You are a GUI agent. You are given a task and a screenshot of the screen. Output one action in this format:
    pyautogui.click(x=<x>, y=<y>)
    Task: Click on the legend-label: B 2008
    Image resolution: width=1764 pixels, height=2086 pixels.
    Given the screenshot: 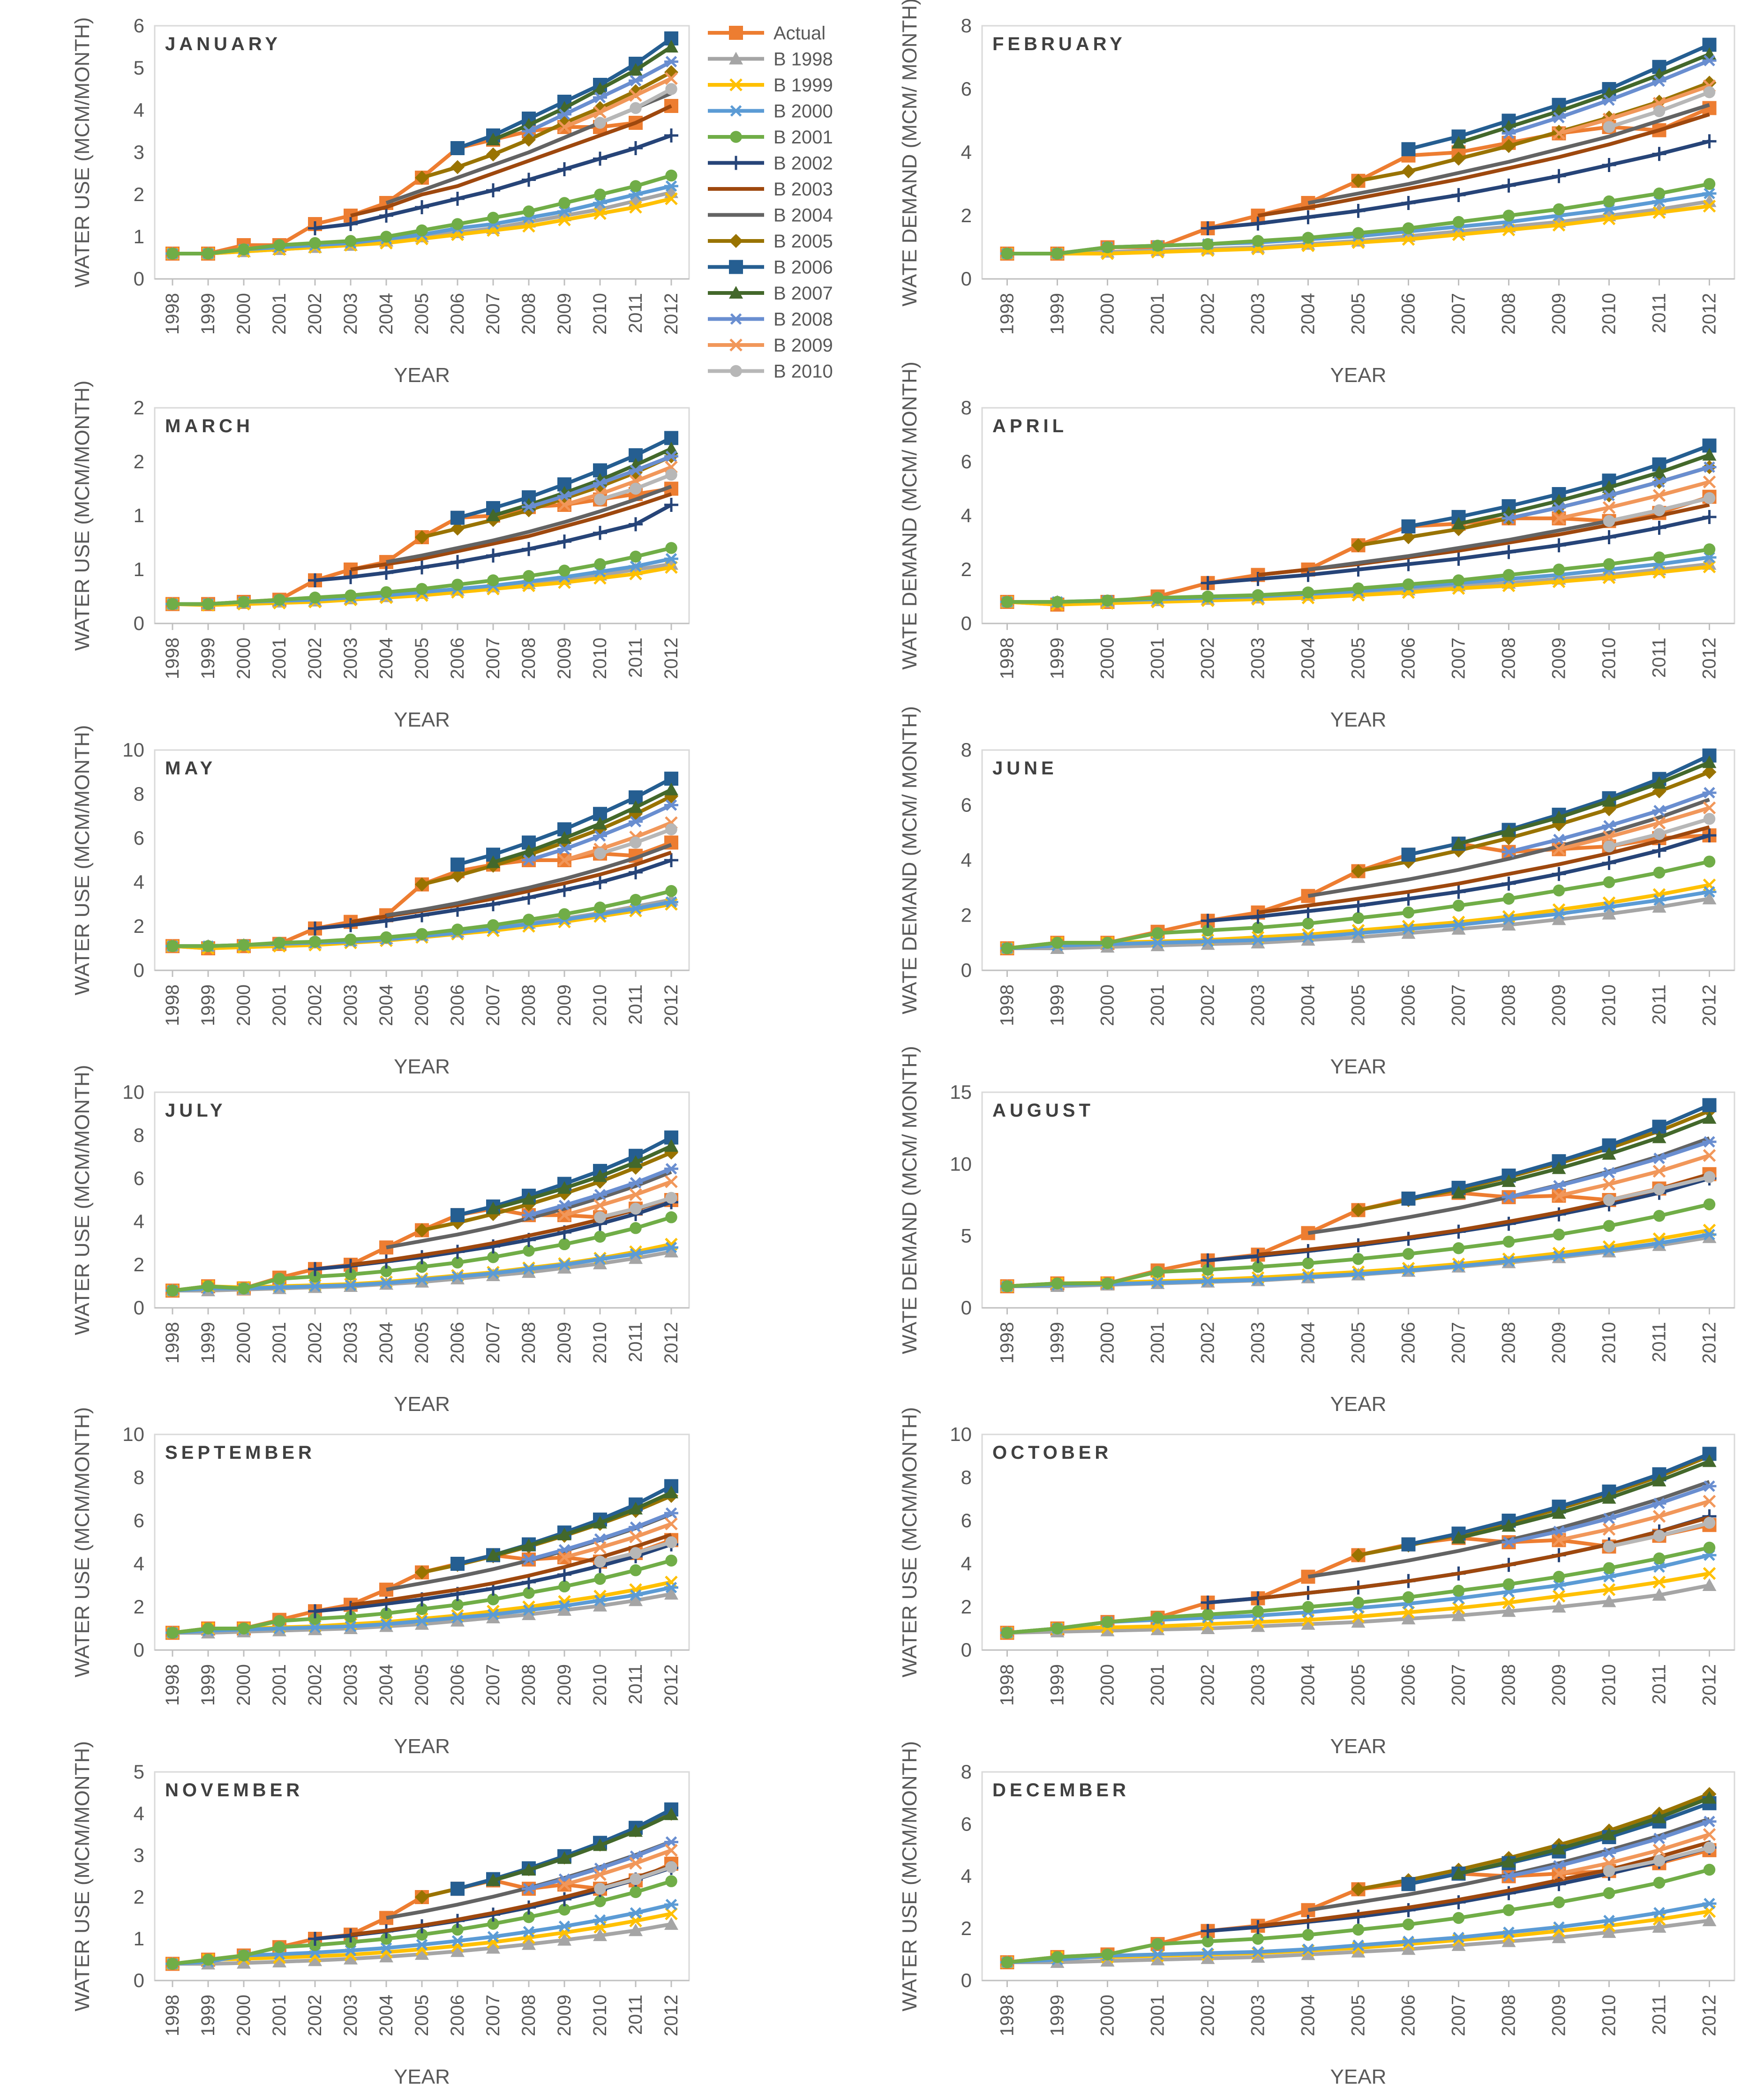 What is the action you would take?
    pyautogui.click(x=803, y=319)
    